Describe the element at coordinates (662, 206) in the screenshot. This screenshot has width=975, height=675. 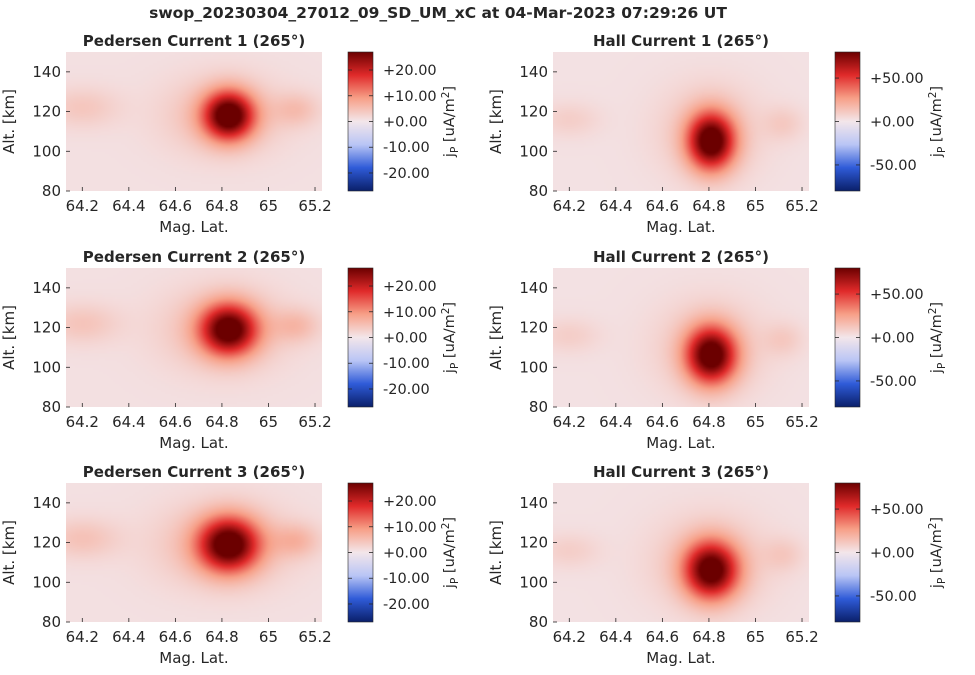
I see `panel-2-xtick-label: 64.6` at that location.